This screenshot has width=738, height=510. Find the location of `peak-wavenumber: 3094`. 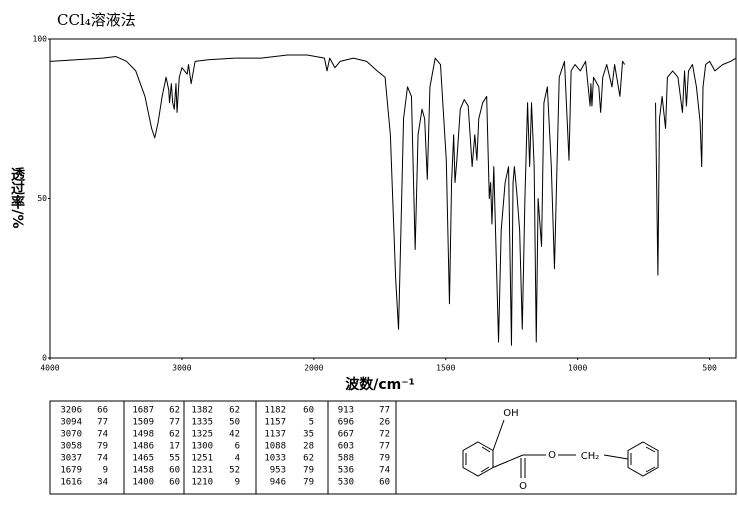

peak-wavenumber: 3094 is located at coordinates (71, 423).